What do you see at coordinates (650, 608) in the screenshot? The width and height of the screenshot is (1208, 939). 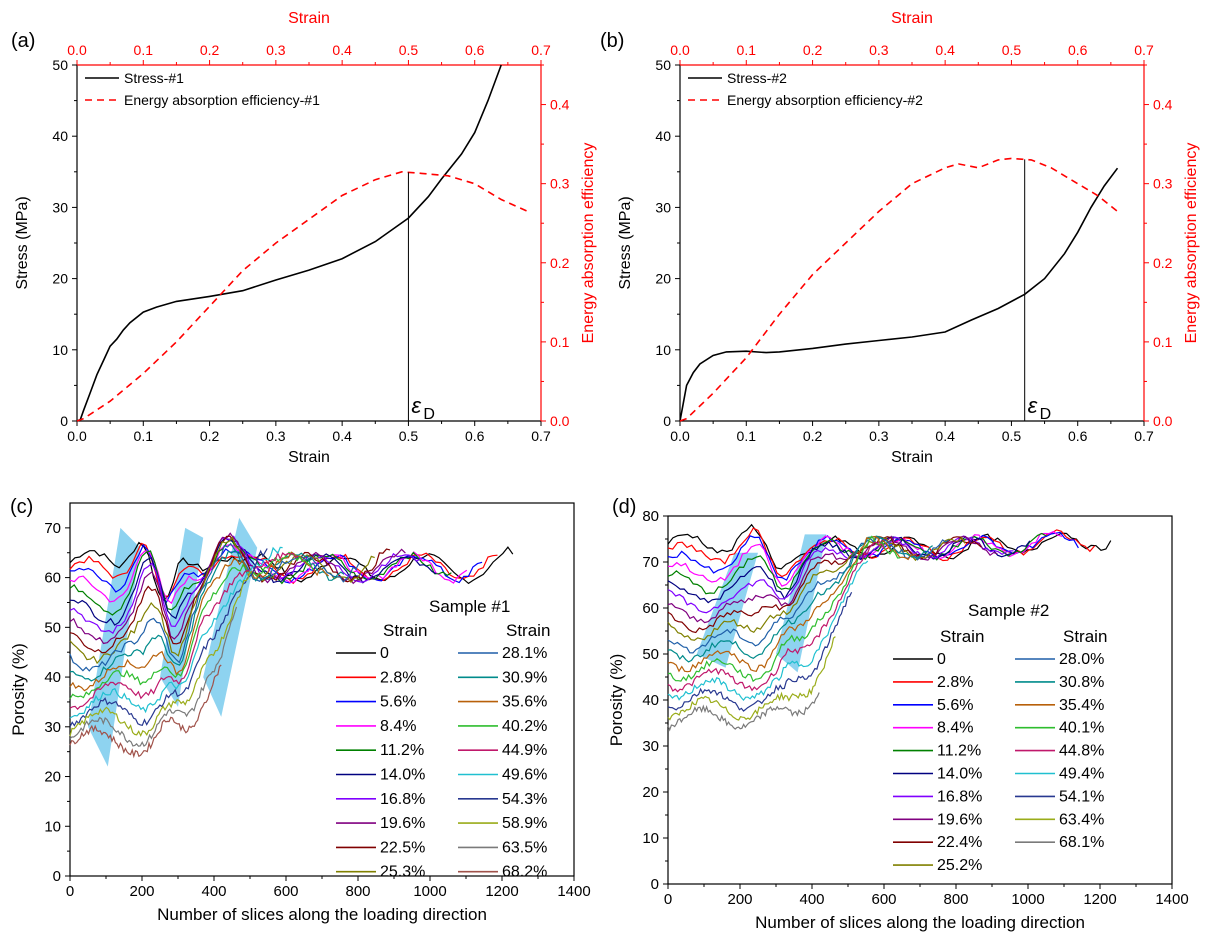 I see `y-tick-label: 60` at bounding box center [650, 608].